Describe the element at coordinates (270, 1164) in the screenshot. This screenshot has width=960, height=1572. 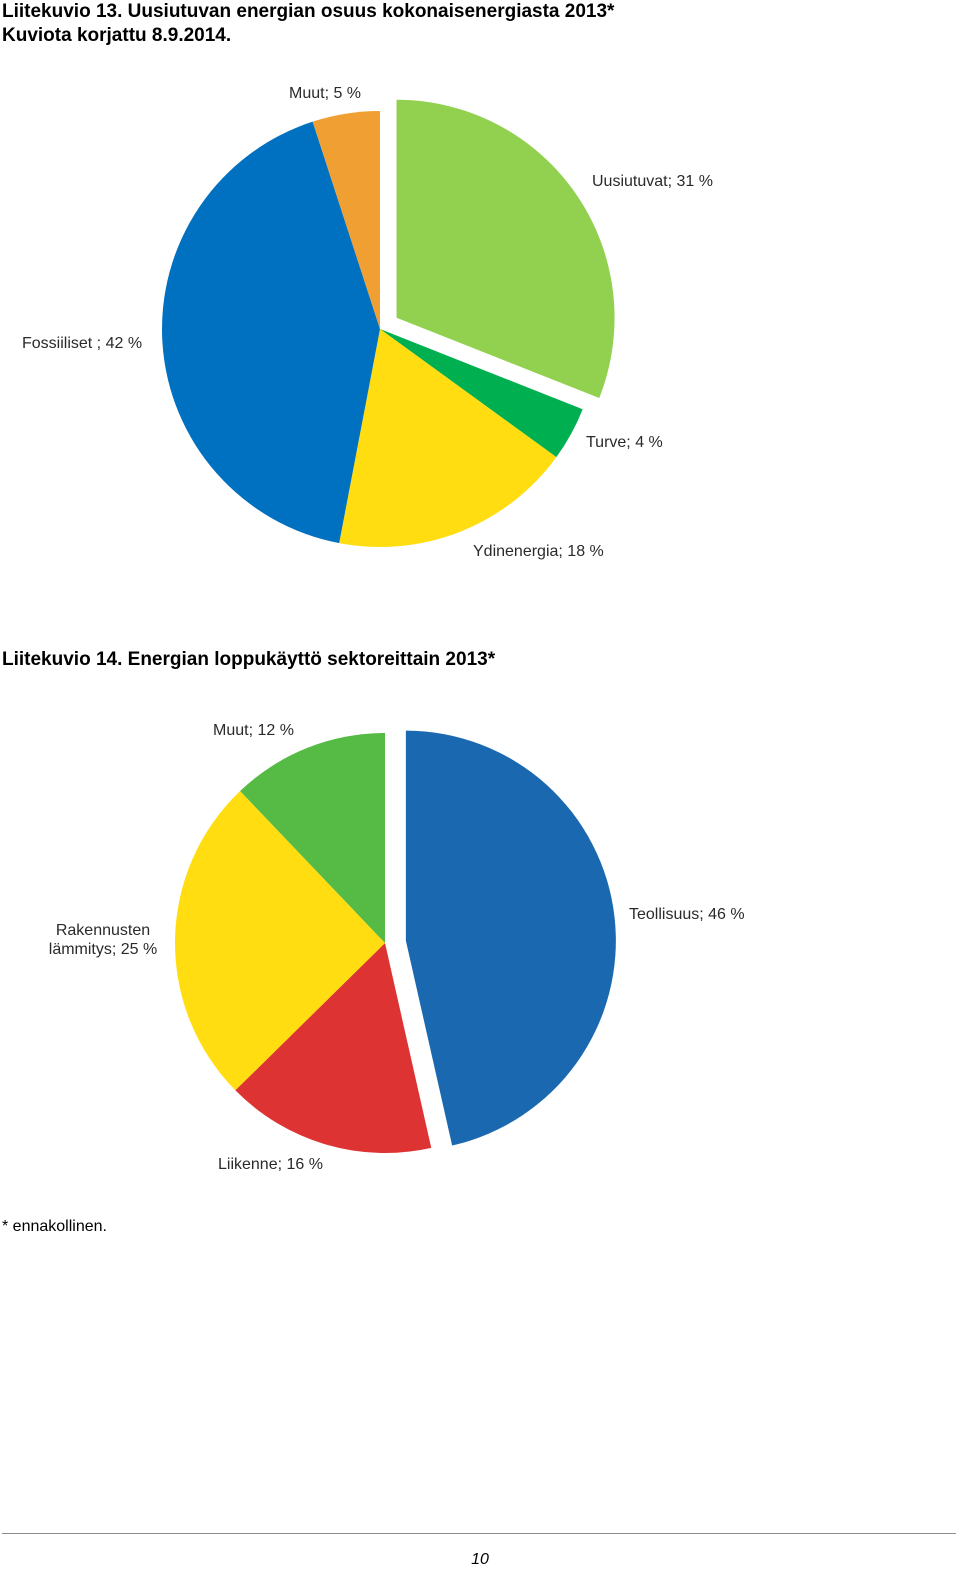
I see `slice-label-liikenne: Liikenne; 16 %` at that location.